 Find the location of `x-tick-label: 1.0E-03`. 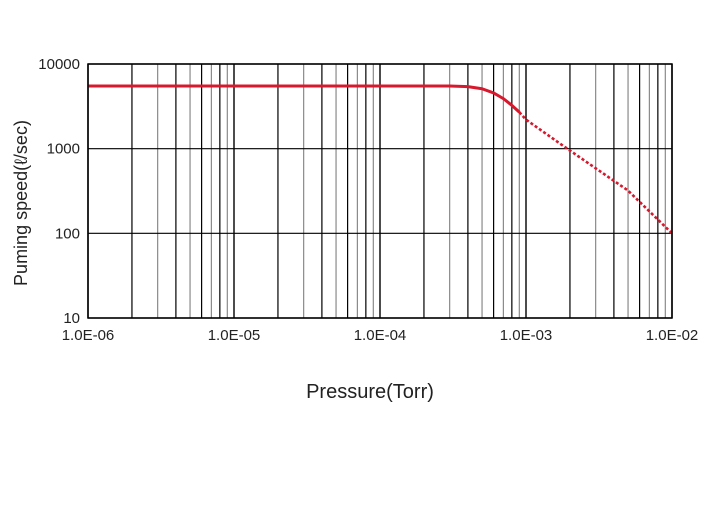

x-tick-label: 1.0E-03 is located at coordinates (526, 335).